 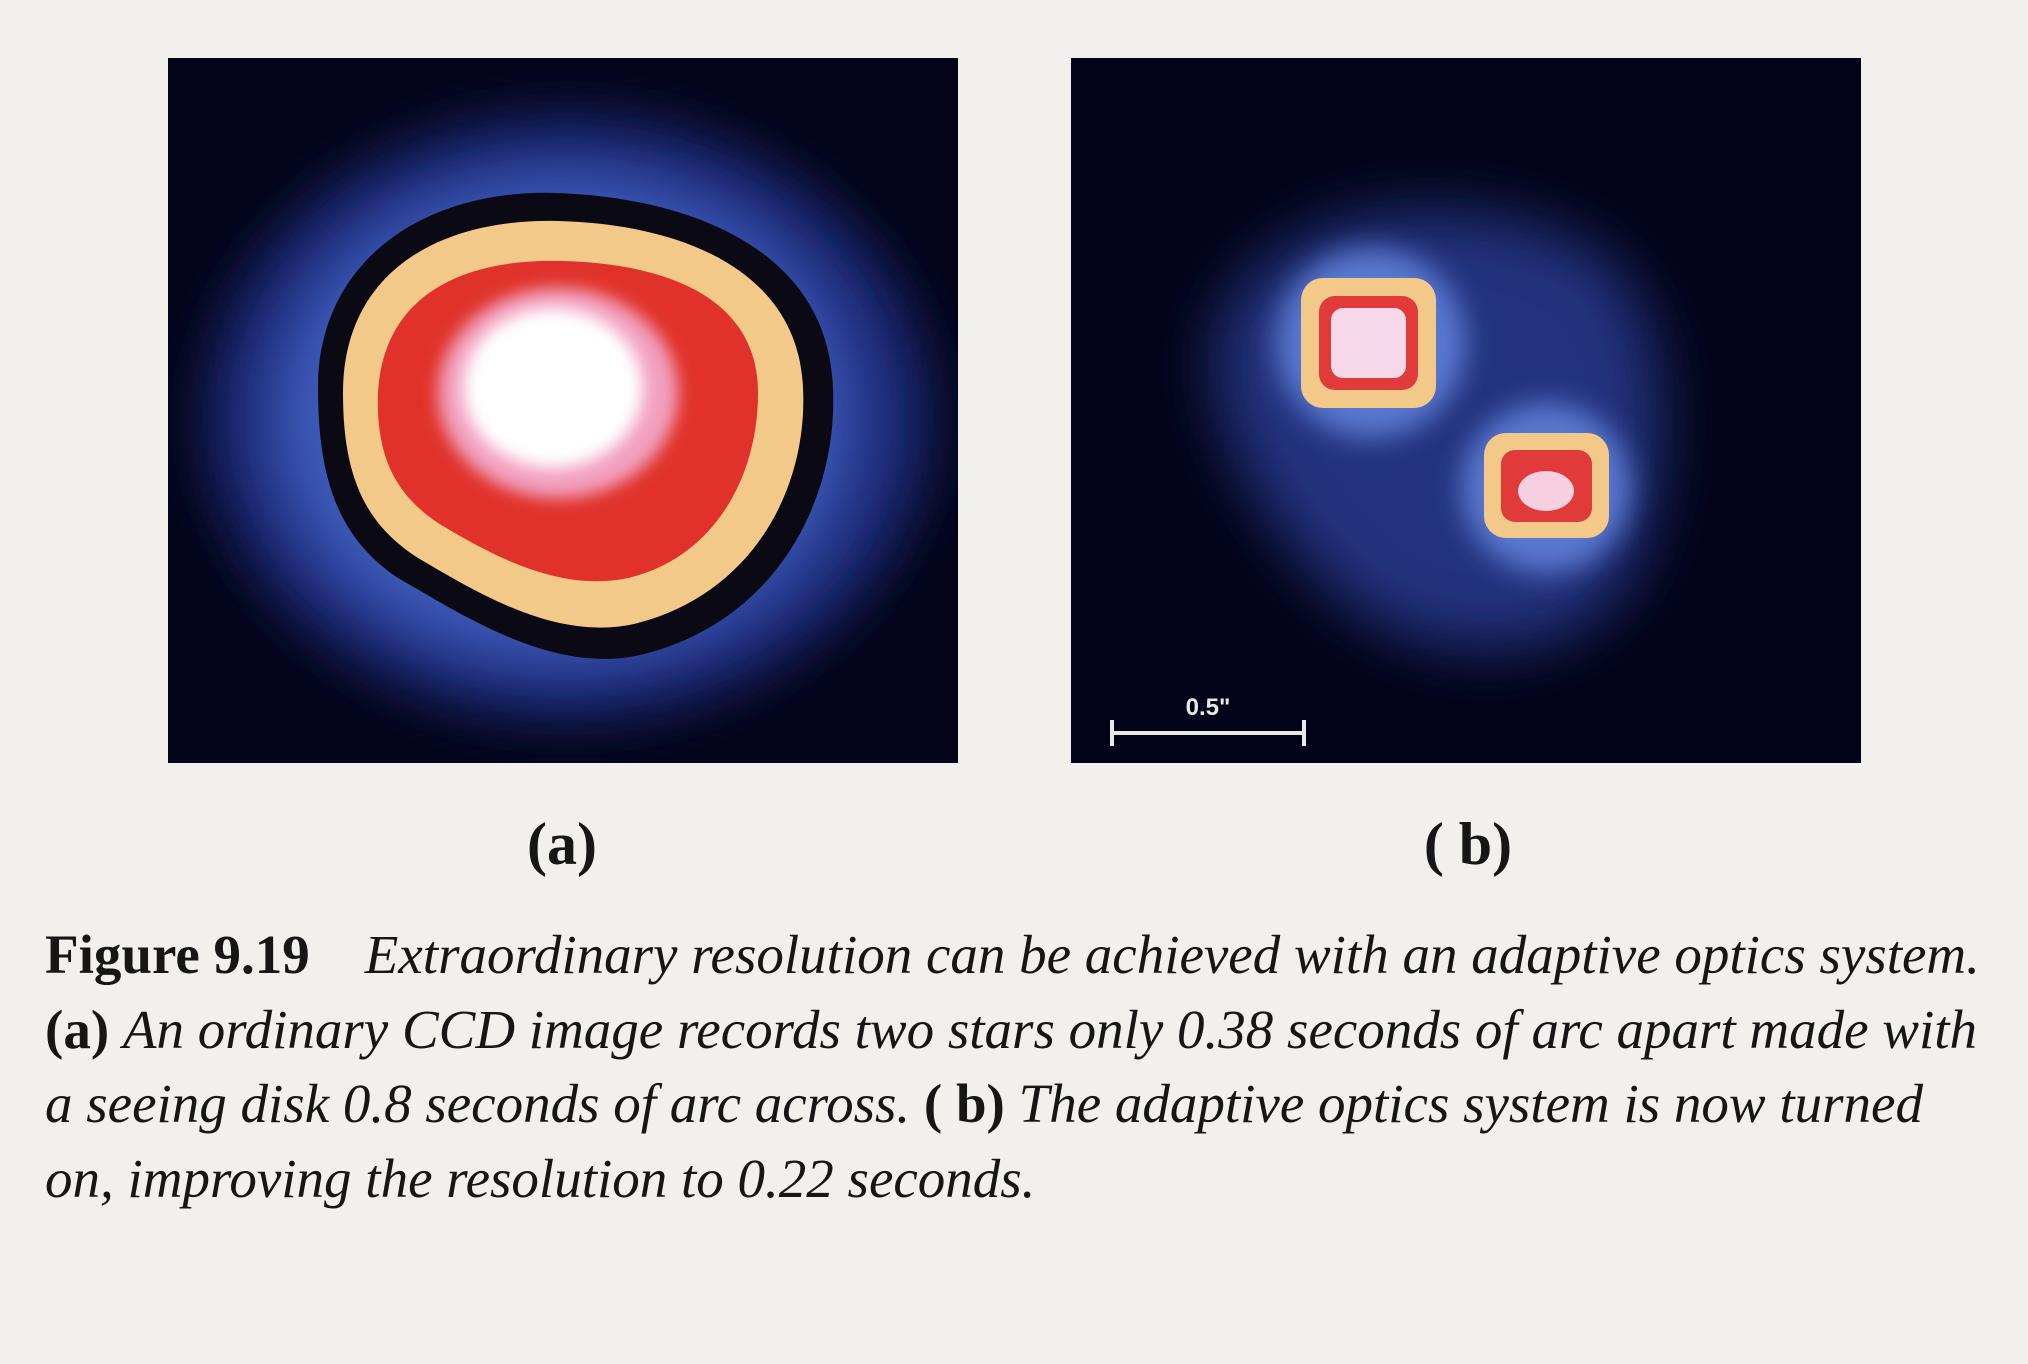 What do you see at coordinates (562, 844) in the screenshot?
I see `panel-label: (a)` at bounding box center [562, 844].